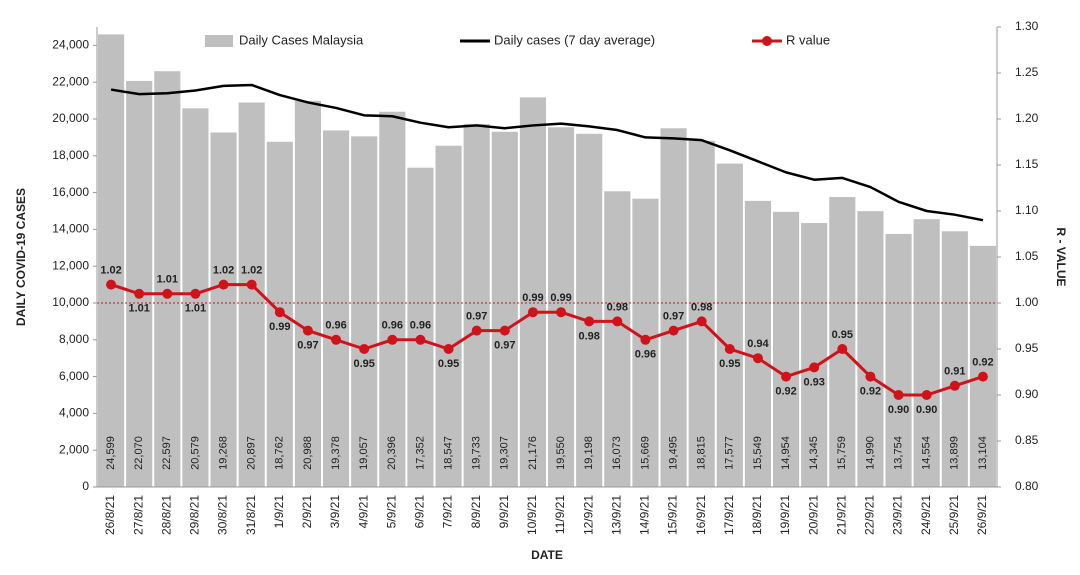 This screenshot has height=575, width=1080. What do you see at coordinates (70, 302) in the screenshot?
I see `y-tick-label: 10,000` at bounding box center [70, 302].